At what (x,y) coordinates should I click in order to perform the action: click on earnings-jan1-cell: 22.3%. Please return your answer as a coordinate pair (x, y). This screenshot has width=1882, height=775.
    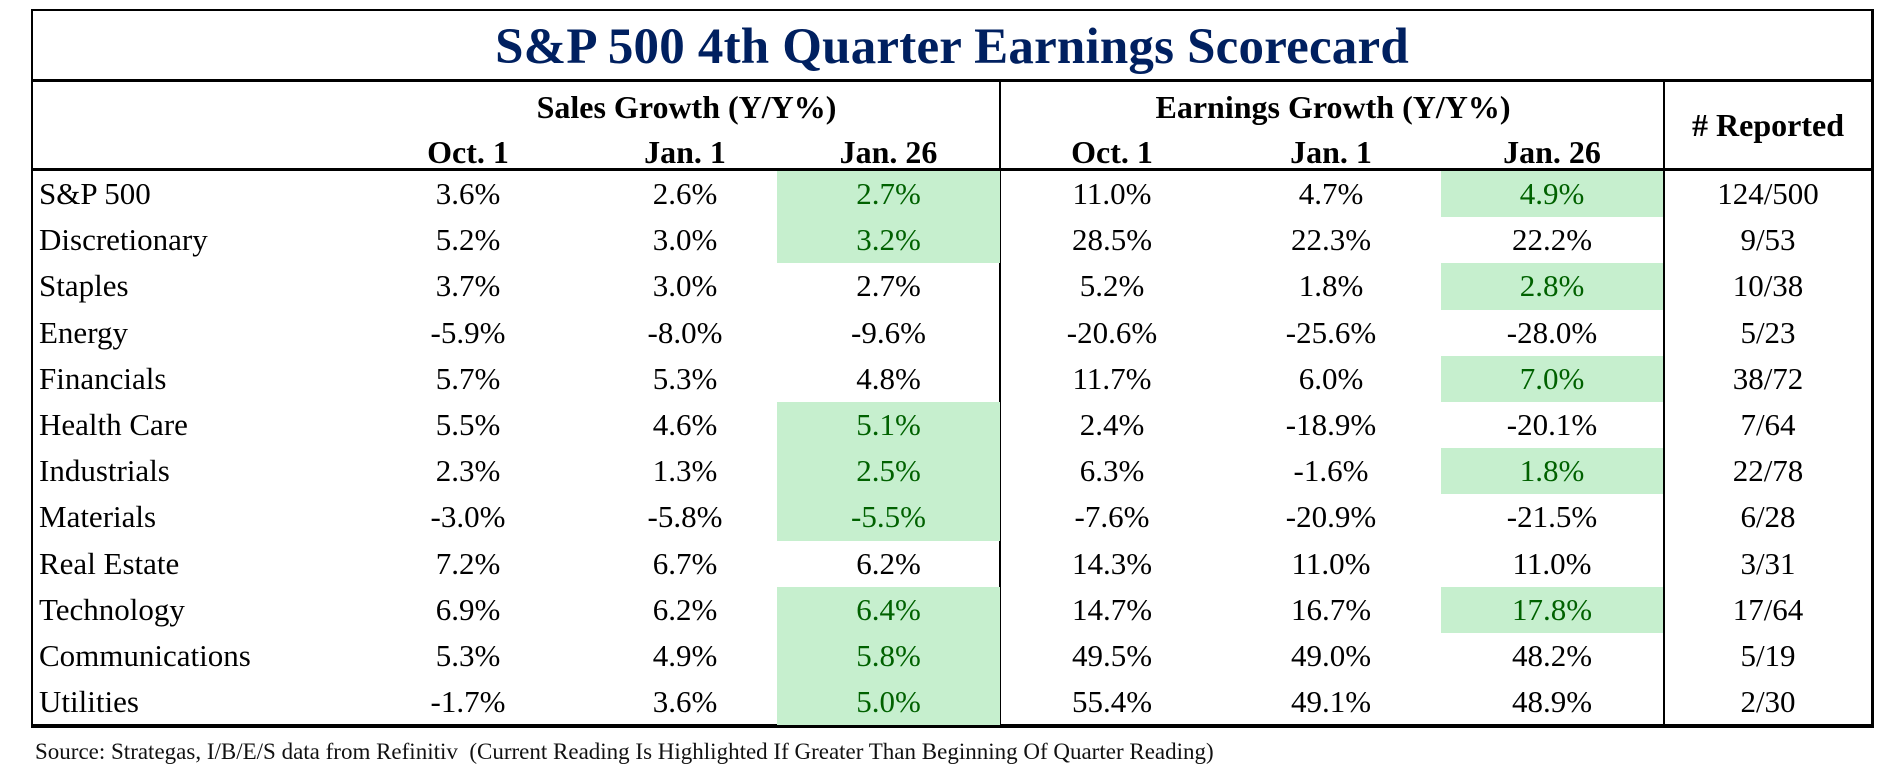
    Looking at the image, I should click on (1331, 240).